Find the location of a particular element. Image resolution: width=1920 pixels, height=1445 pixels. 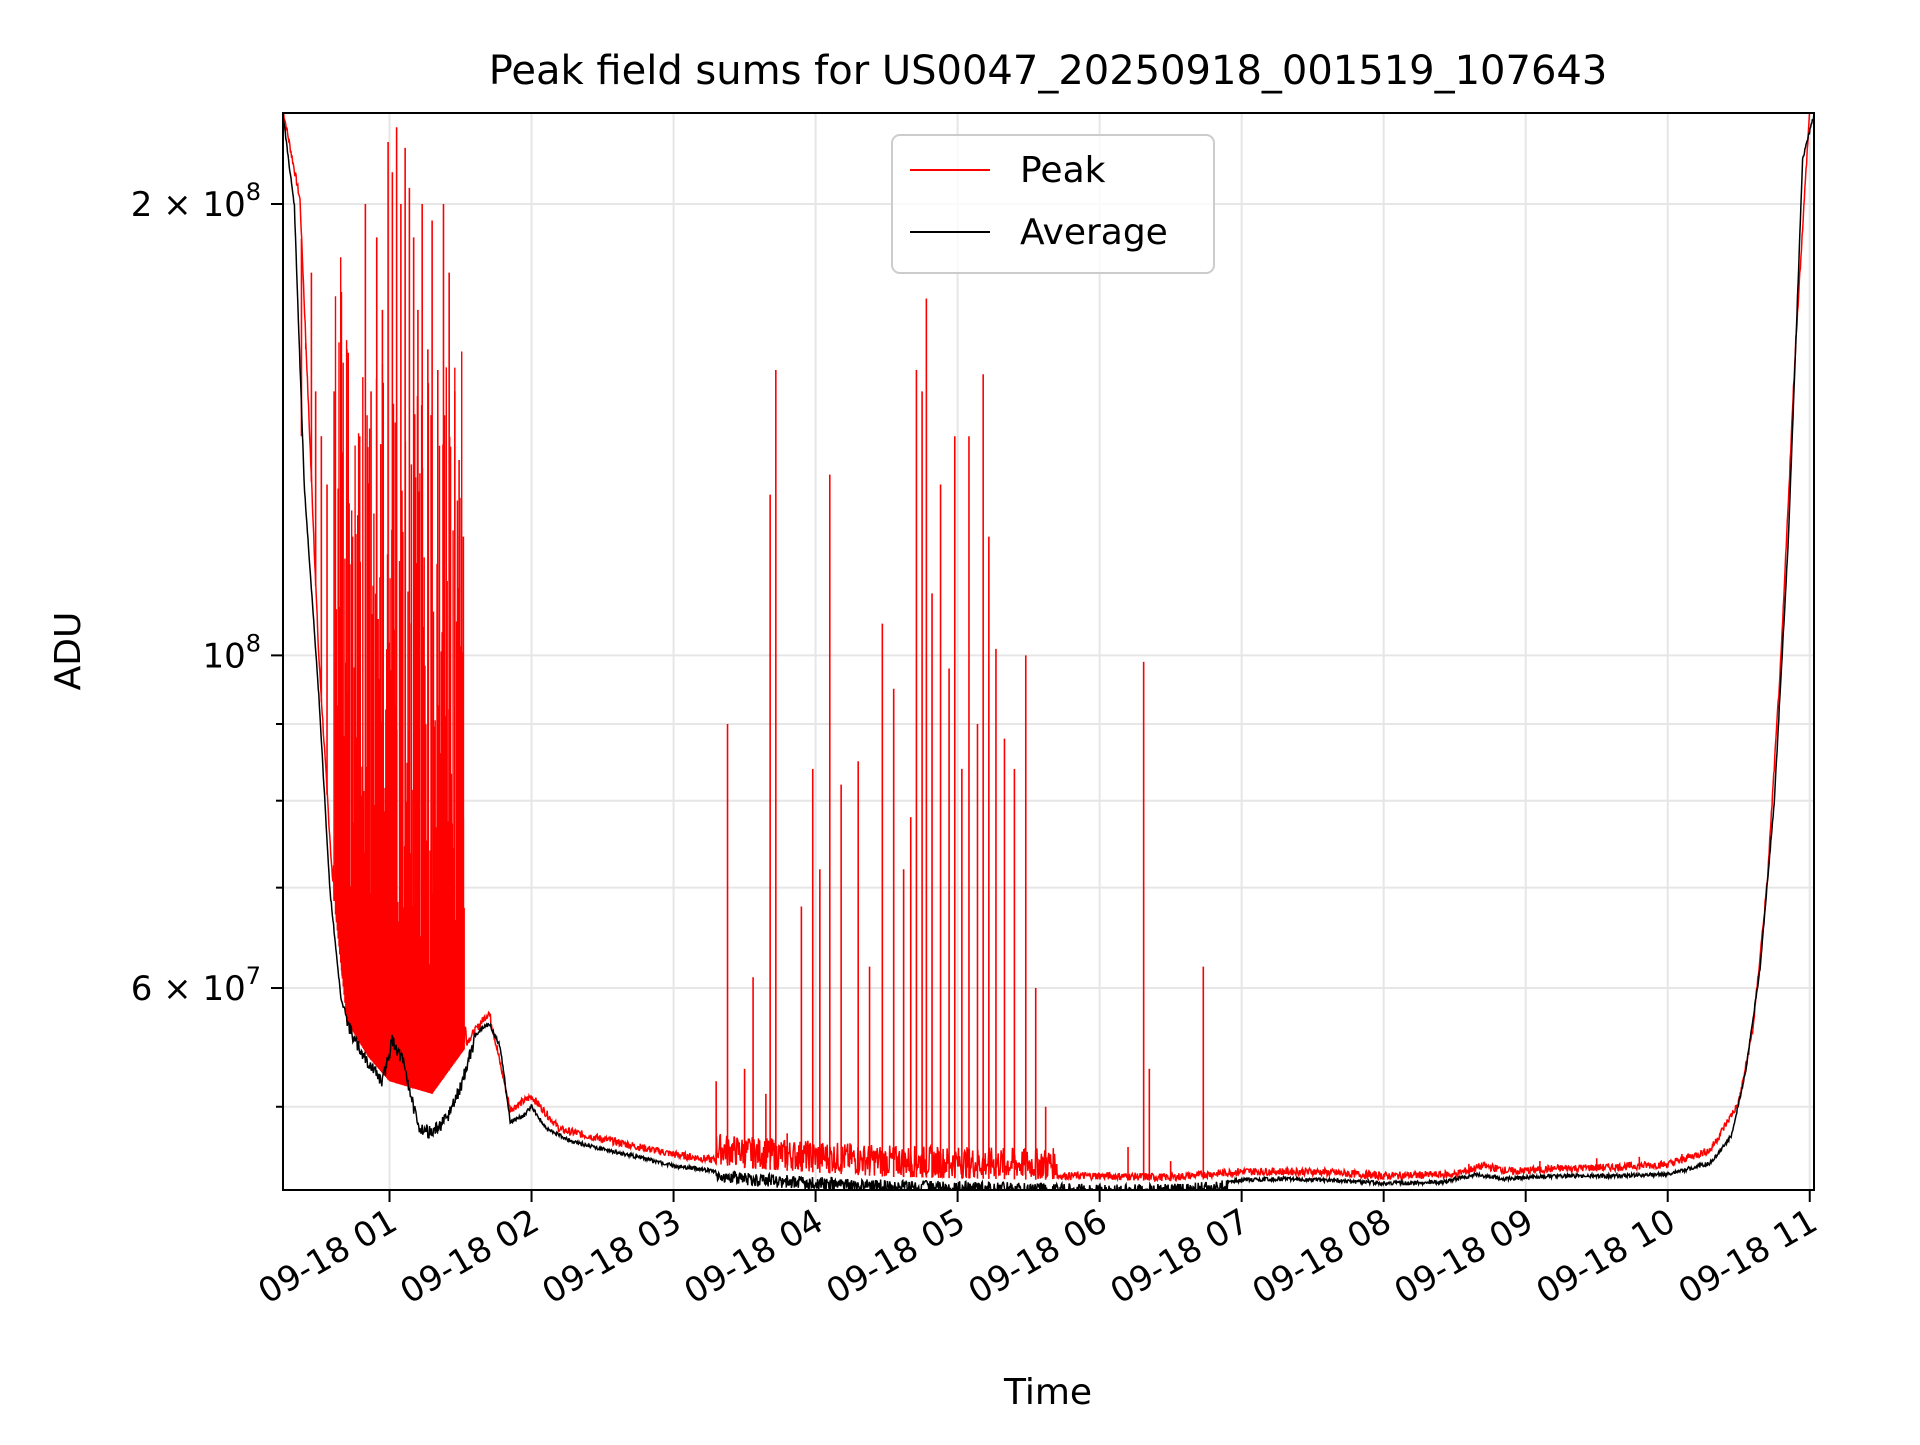

y-tick-label: 6 × 107 is located at coordinates (196, 985).